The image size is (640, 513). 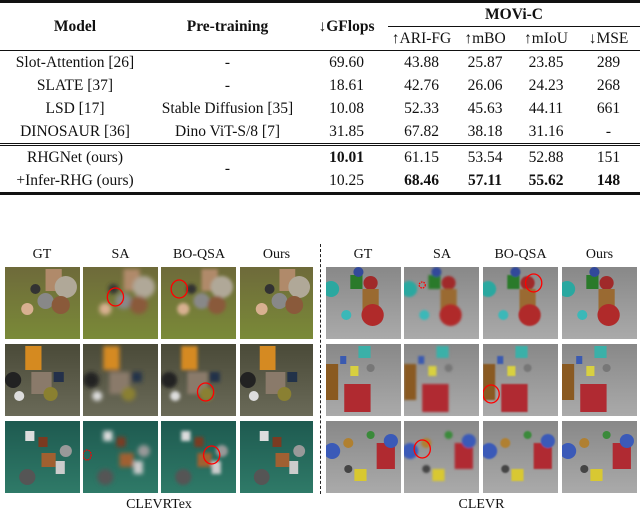 What do you see at coordinates (320, 369) in the screenshot?
I see `divider` at bounding box center [320, 369].